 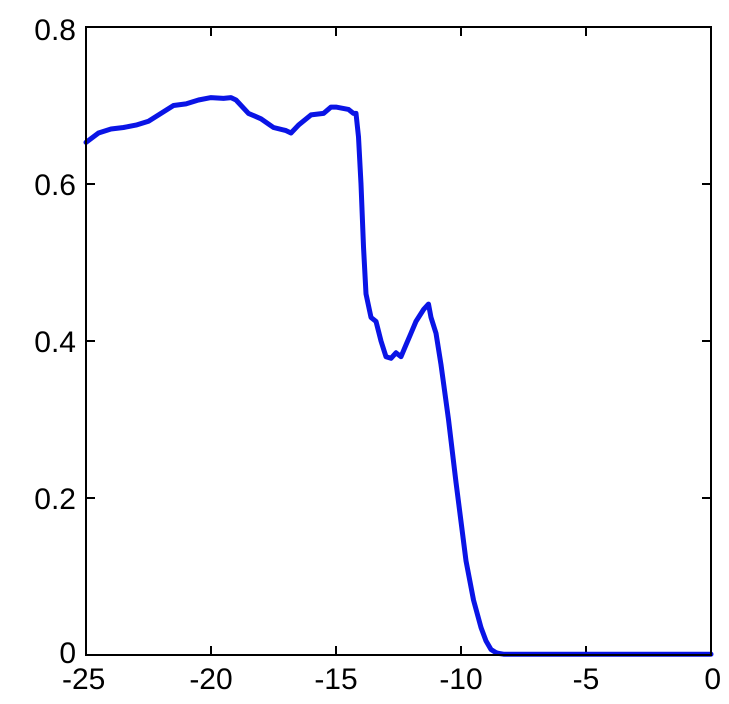 What do you see at coordinates (55, 30) in the screenshot?
I see `y-tick-label: 0.8` at bounding box center [55, 30].